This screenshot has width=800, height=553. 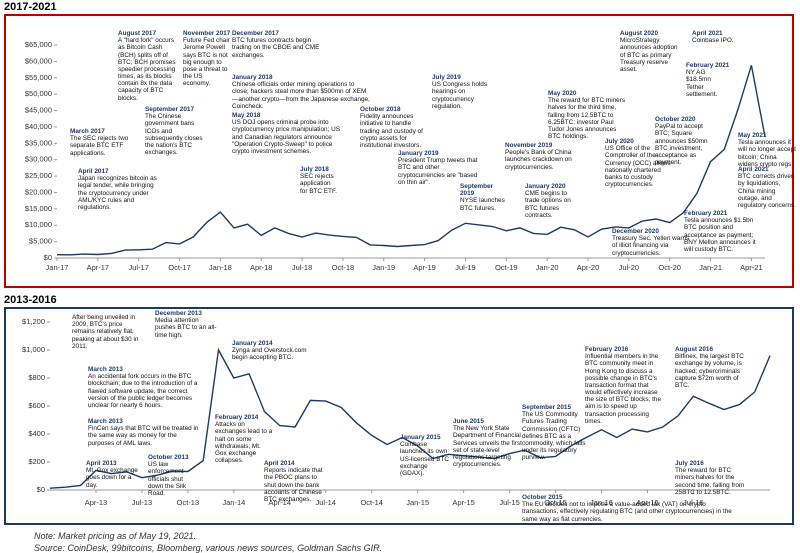 What do you see at coordinates (465, 267) in the screenshot?
I see `x-tick-label: Jul-19` at bounding box center [465, 267].